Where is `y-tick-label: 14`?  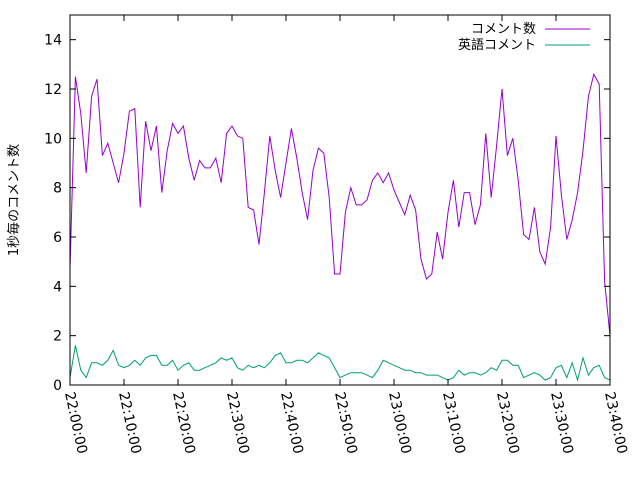
y-tick-label: 14 is located at coordinates (53, 41).